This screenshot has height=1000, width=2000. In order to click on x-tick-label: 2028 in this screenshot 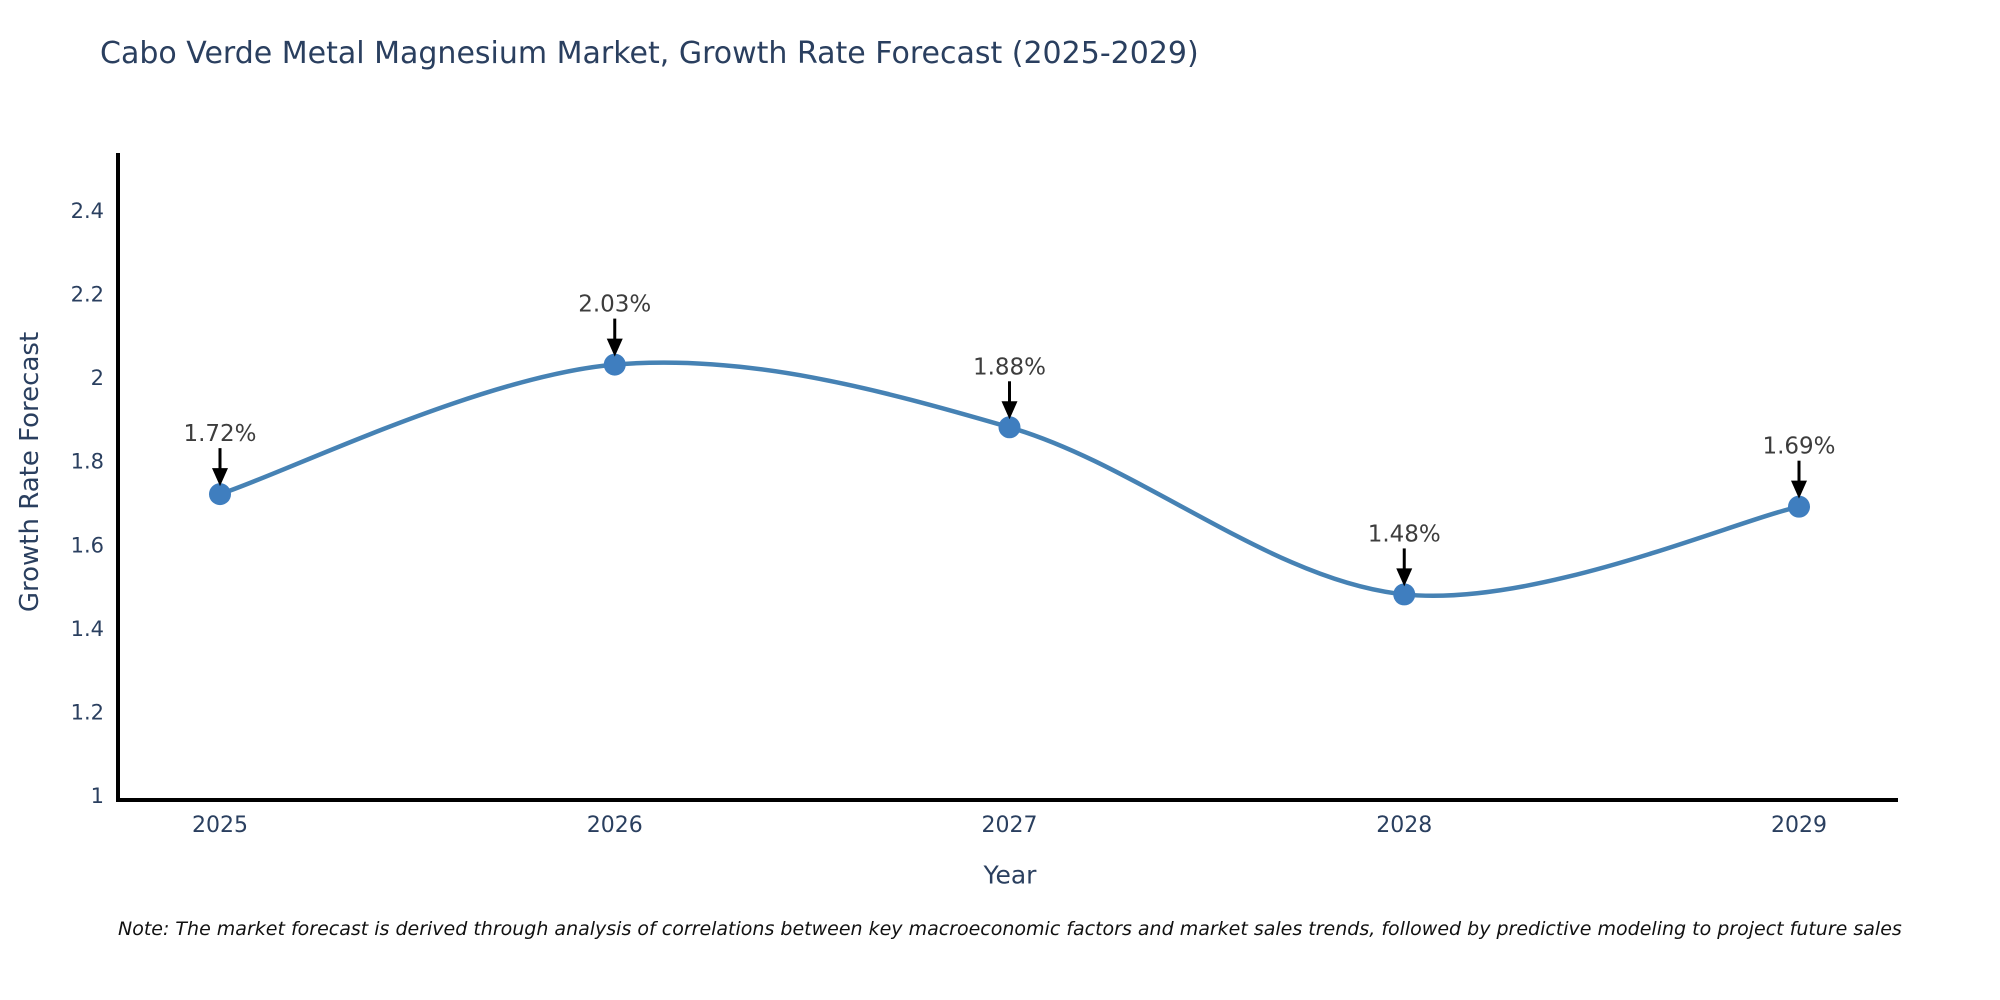, I will do `click(1404, 825)`.